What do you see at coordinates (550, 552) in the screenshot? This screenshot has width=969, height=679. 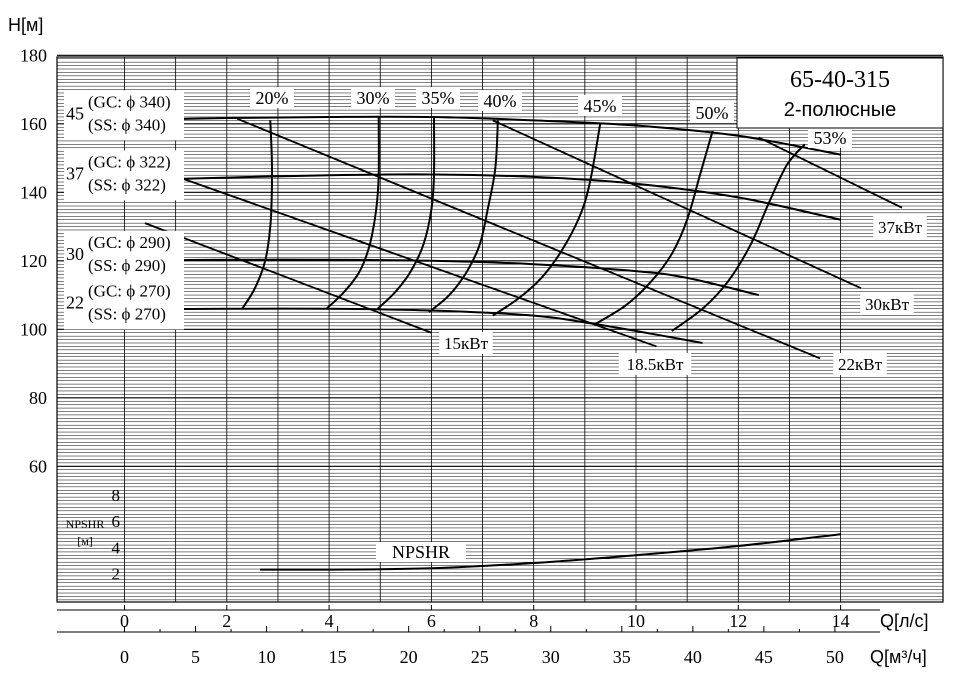 I see `npshr-curve` at bounding box center [550, 552].